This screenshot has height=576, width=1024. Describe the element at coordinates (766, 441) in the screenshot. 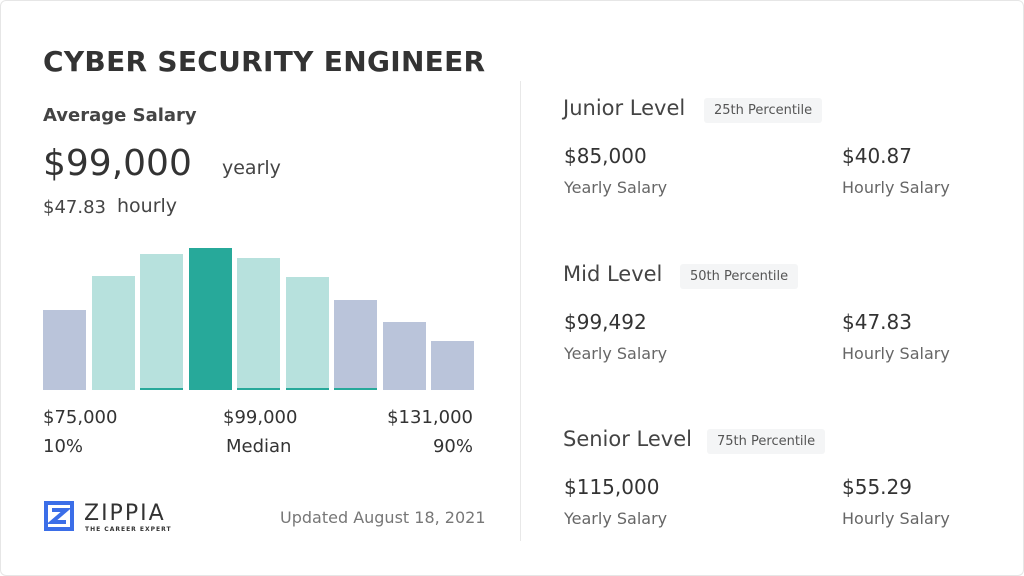

I see `percentile-badge: 75th Percentile` at that location.